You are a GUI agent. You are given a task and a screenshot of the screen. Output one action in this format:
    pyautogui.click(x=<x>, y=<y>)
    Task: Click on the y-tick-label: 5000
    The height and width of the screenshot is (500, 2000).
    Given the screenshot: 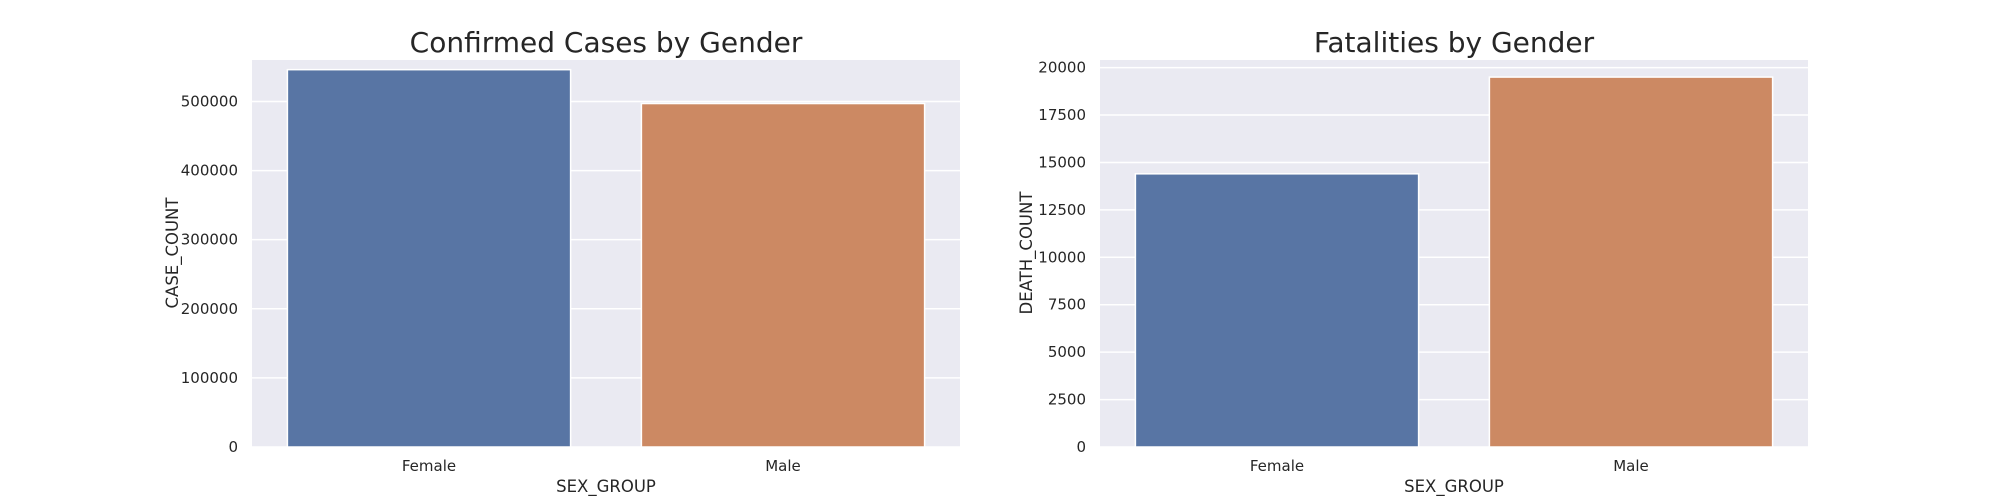 What is the action you would take?
    pyautogui.click(x=1067, y=352)
    